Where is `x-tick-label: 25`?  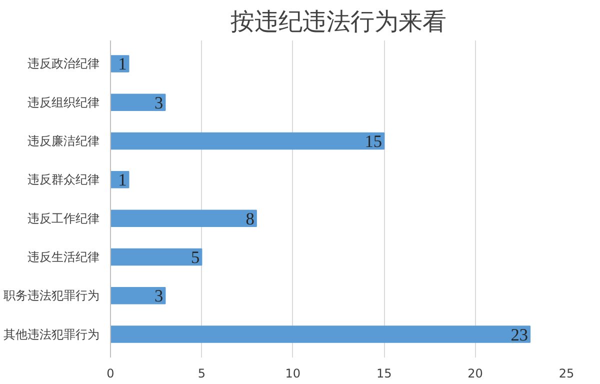
x-tick-label: 25 is located at coordinates (566, 373).